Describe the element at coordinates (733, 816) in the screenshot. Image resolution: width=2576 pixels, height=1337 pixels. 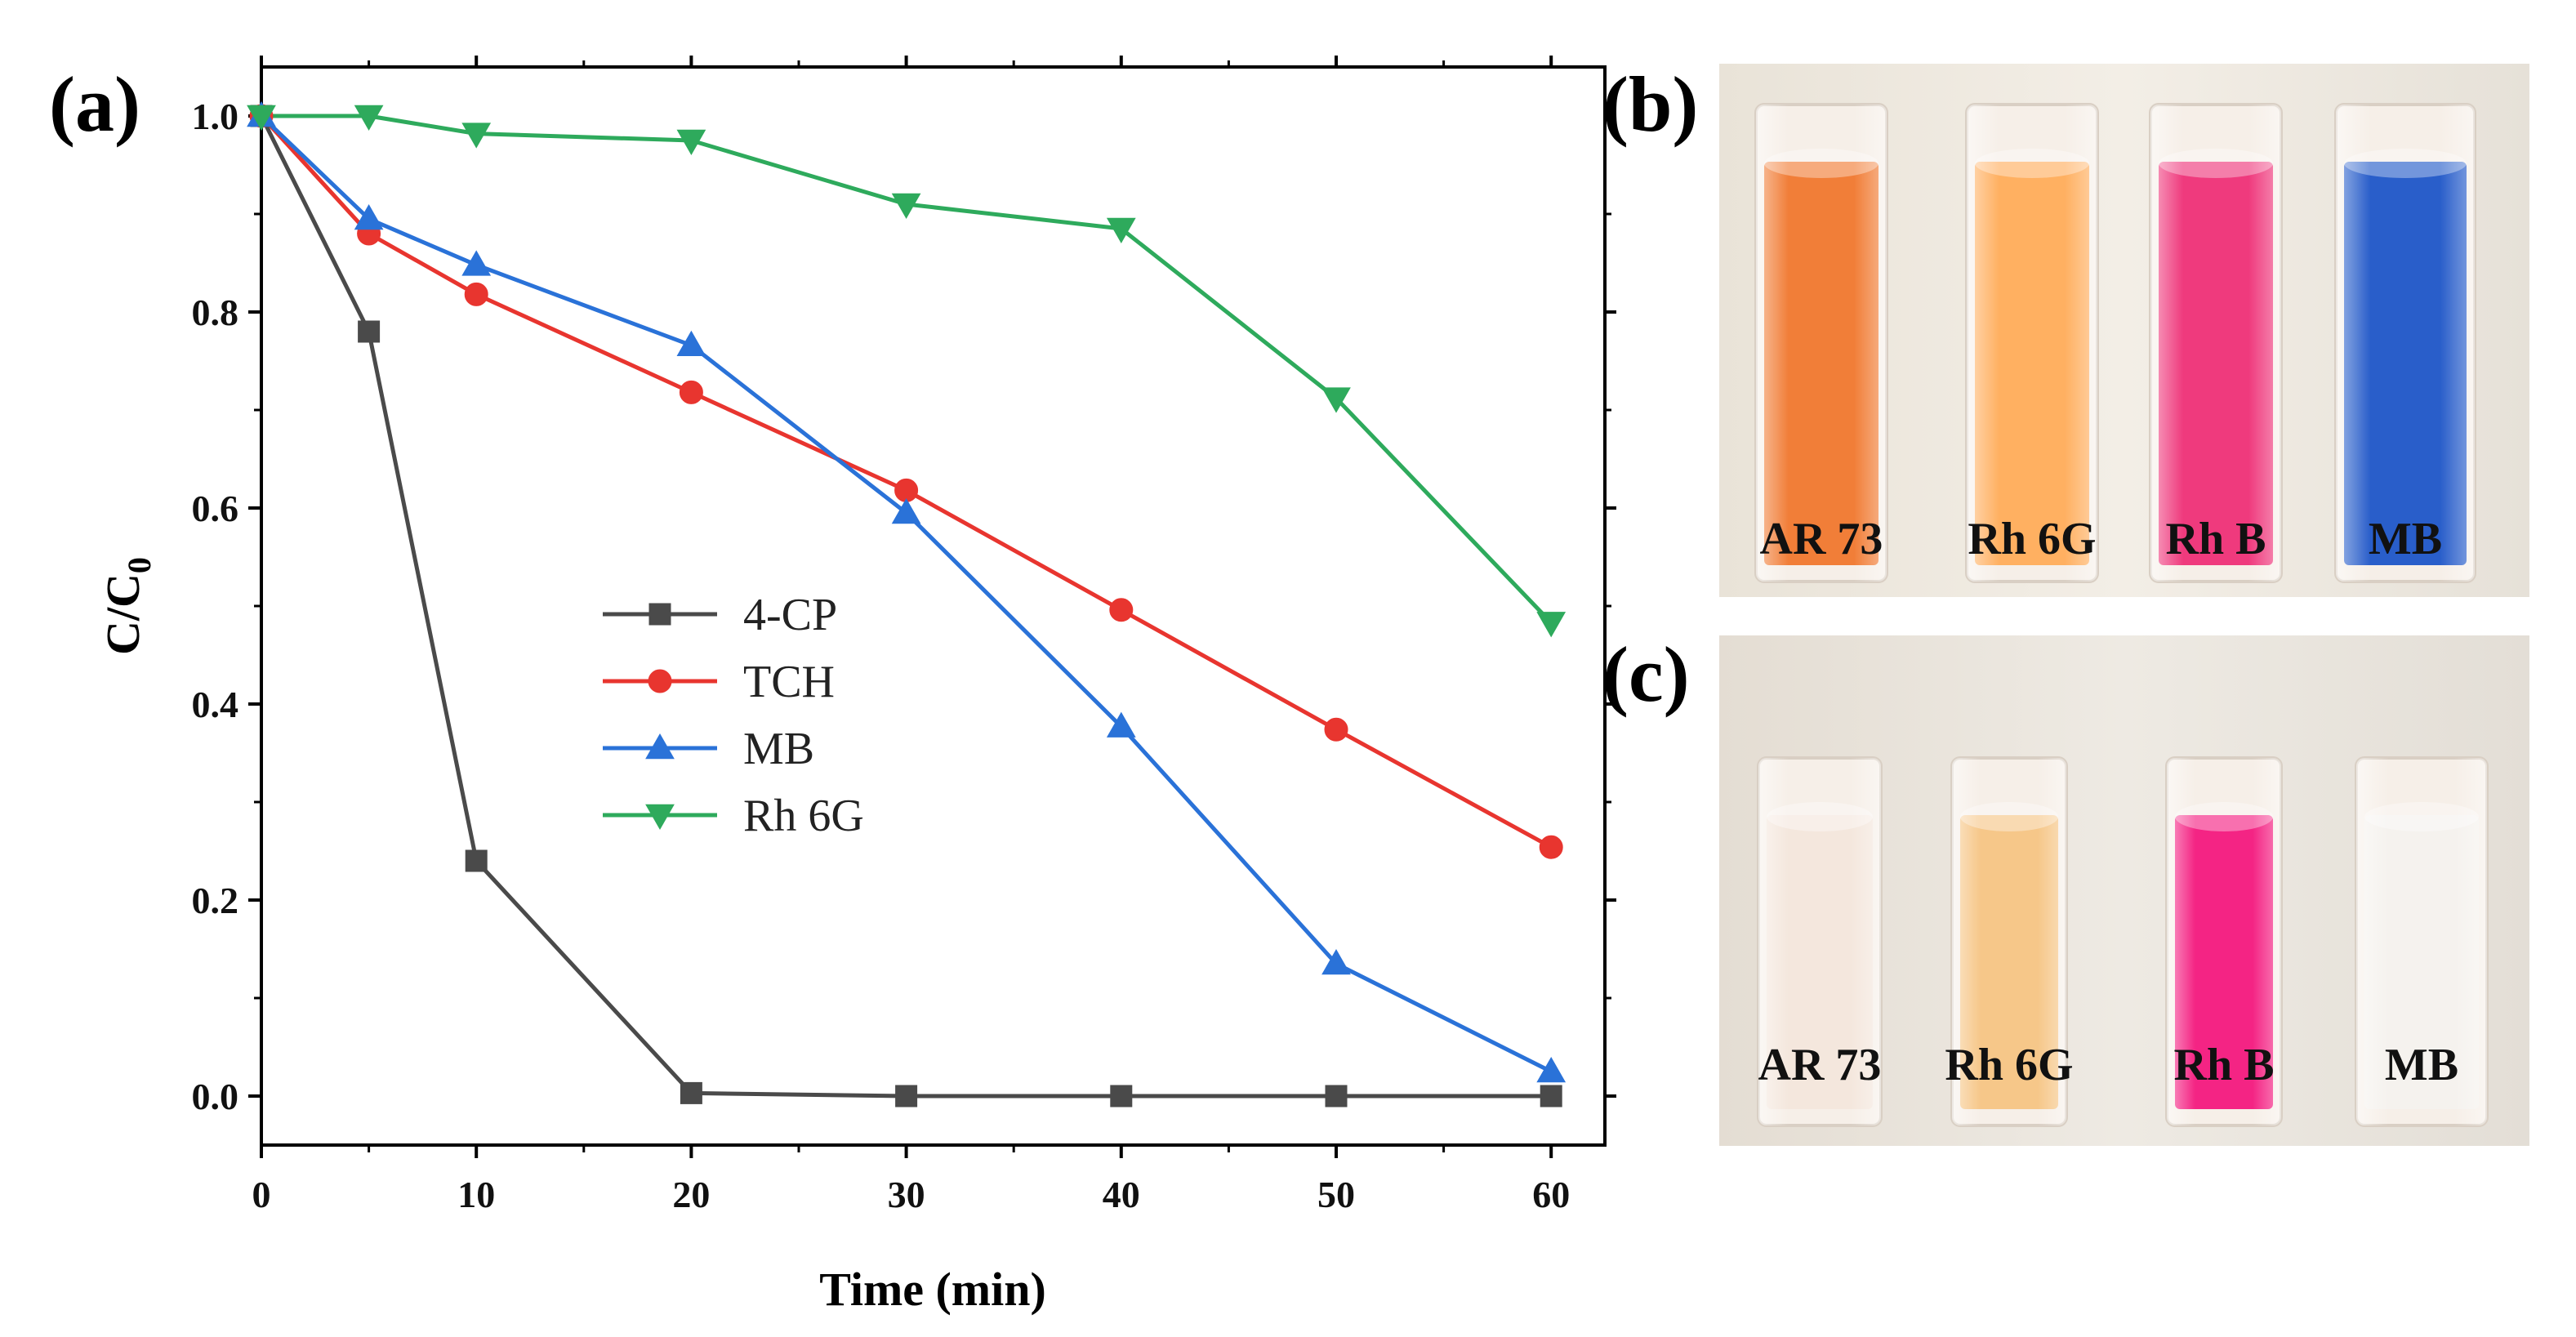
I see `legend-item-rh-6g: Rh 6G` at that location.